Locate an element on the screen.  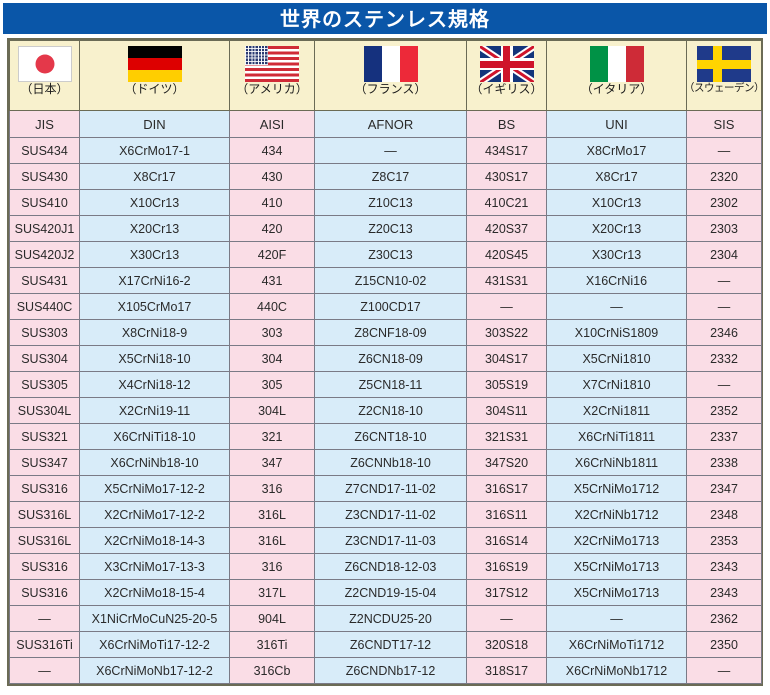
country-label-germany: （ドイツ） is located at coordinates (154, 89).